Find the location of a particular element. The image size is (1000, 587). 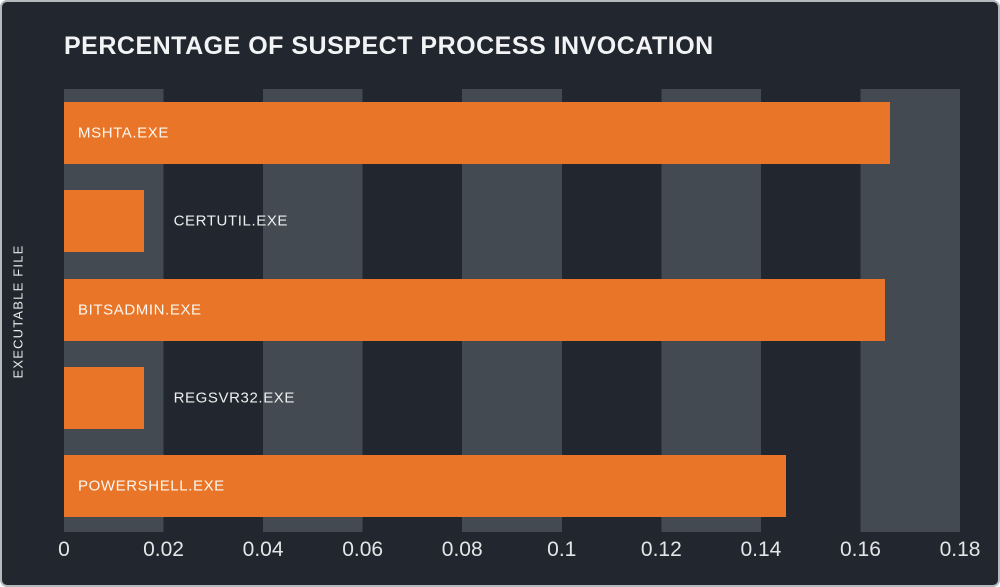

bar-label: BITSADMIN.EXE is located at coordinates (140, 309).